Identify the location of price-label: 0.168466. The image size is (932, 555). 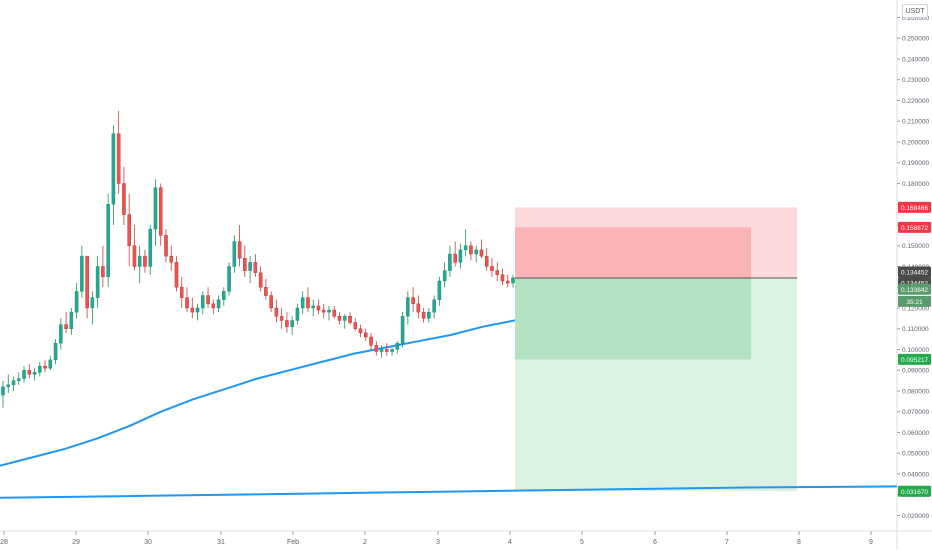
(914, 208).